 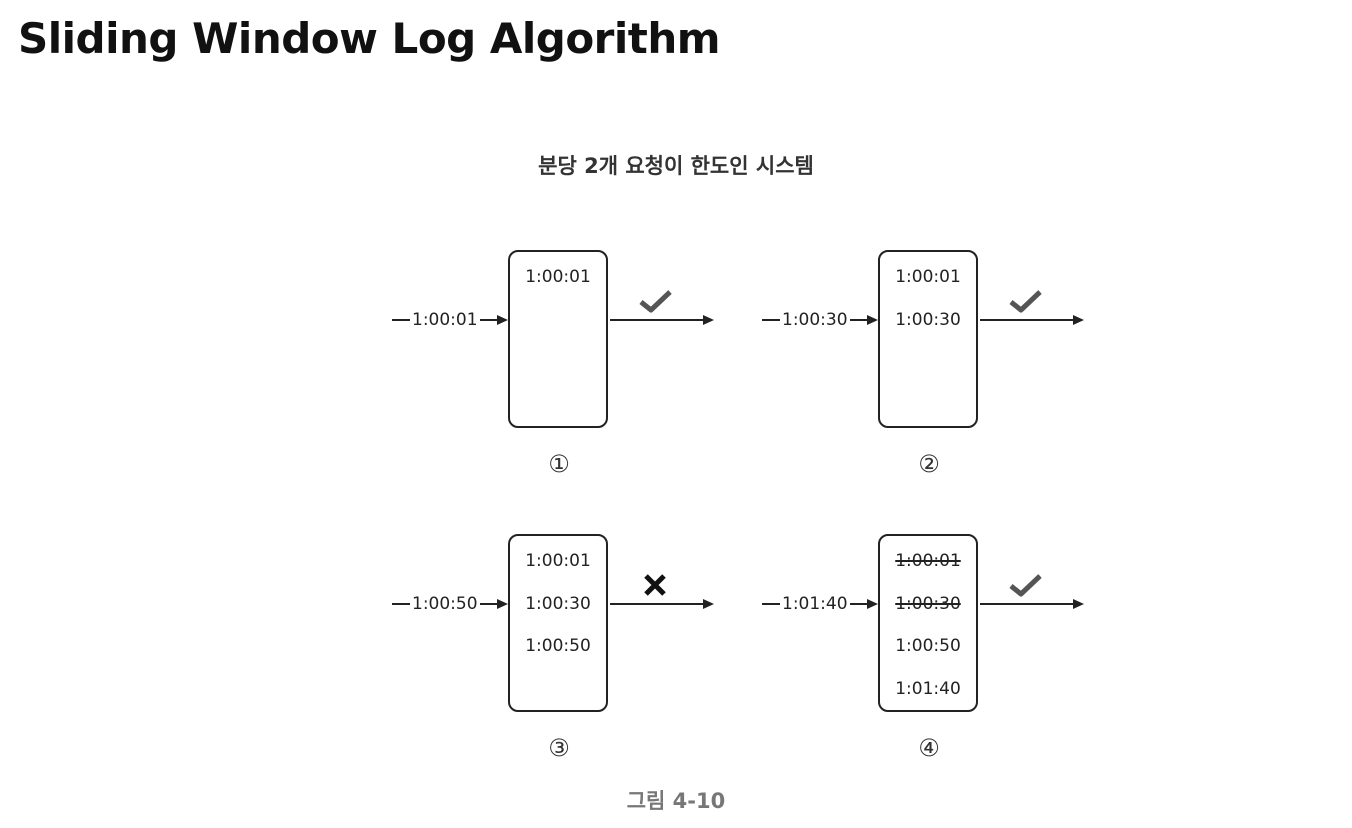 What do you see at coordinates (929, 464) in the screenshot?
I see `step-number: ②` at bounding box center [929, 464].